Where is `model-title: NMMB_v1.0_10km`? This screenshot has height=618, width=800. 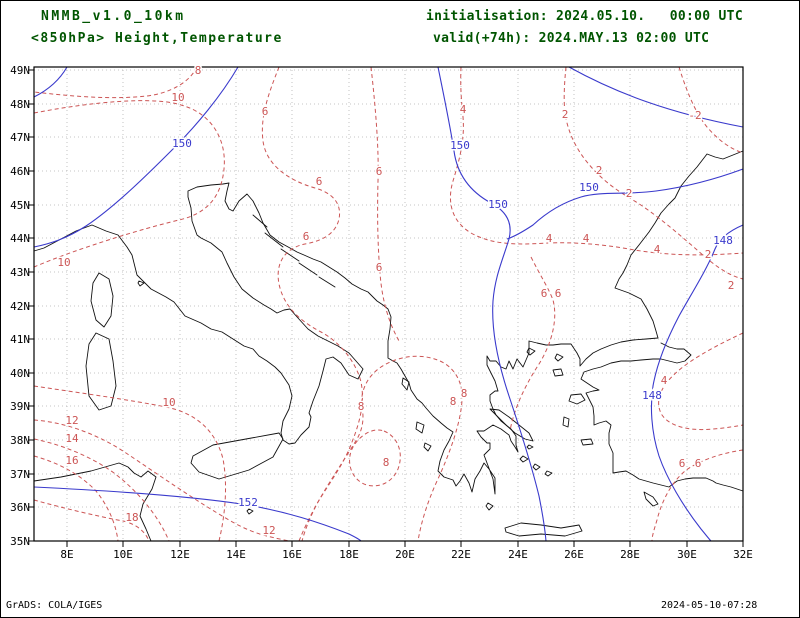 model-title: NMMB_v1.0_10km is located at coordinates (113, 16).